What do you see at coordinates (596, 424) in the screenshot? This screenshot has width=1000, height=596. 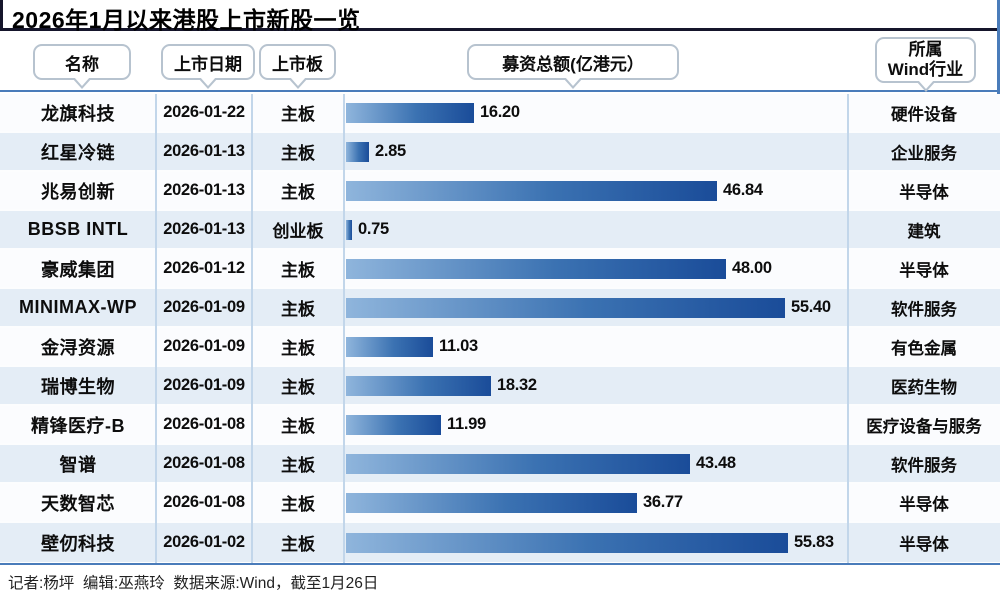 I see `fundraising-bar-cell: 11.99` at bounding box center [596, 424].